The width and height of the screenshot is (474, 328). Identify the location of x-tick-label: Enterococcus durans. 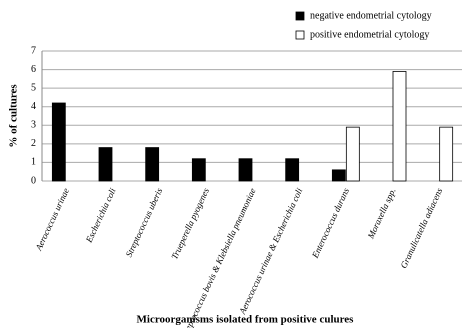
(330, 223).